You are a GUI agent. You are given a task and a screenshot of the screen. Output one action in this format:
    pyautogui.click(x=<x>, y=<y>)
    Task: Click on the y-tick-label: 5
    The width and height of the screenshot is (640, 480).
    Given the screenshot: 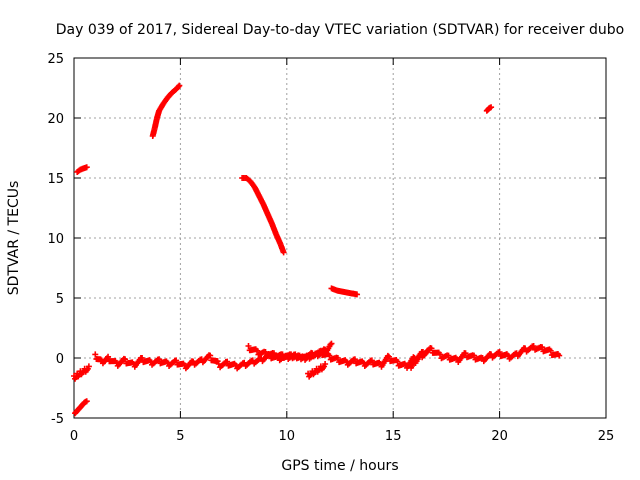 What is the action you would take?
    pyautogui.click(x=60, y=299)
    